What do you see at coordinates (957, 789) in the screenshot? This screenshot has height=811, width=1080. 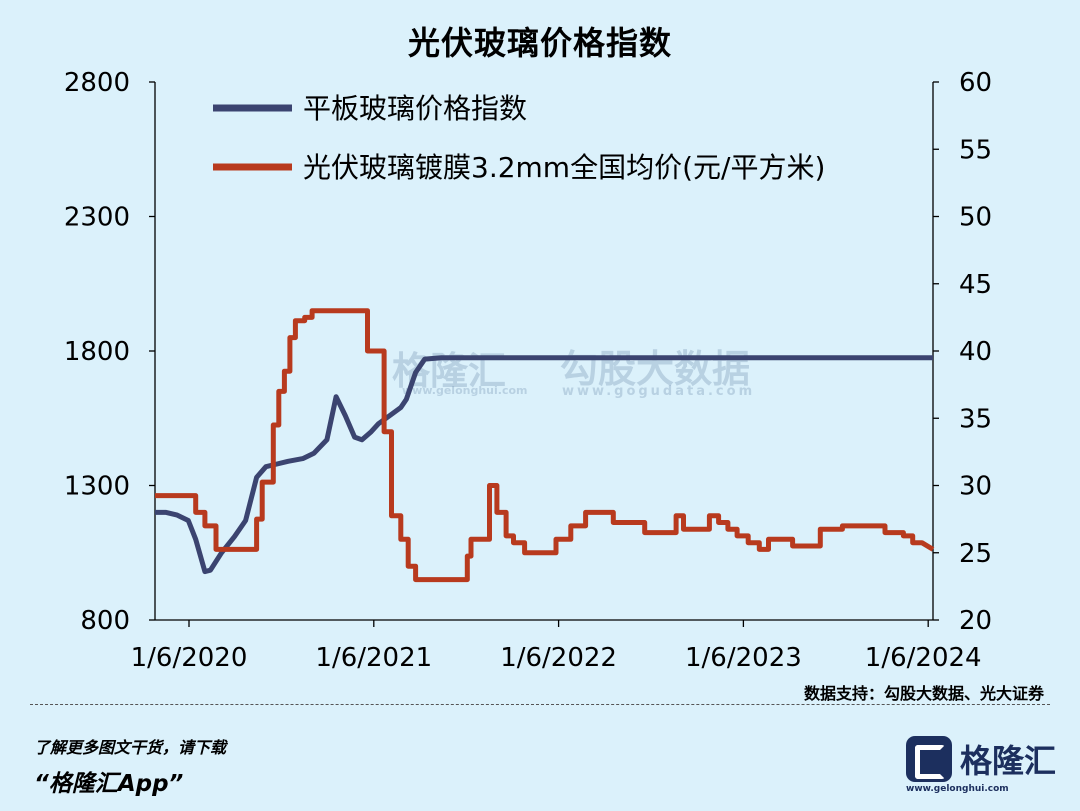 I see `brand-url: www.gelonghui.com` at bounding box center [957, 789].